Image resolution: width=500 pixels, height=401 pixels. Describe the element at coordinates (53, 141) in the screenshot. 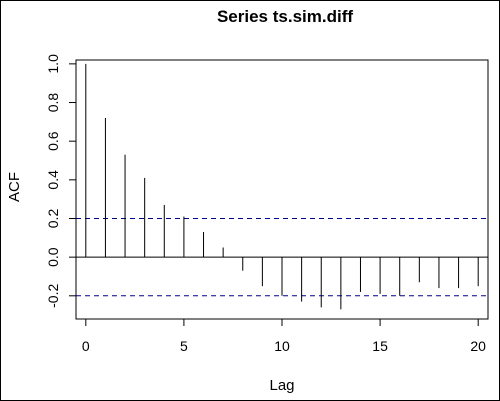

I see `y-tick-label-4: 0.6` at that location.